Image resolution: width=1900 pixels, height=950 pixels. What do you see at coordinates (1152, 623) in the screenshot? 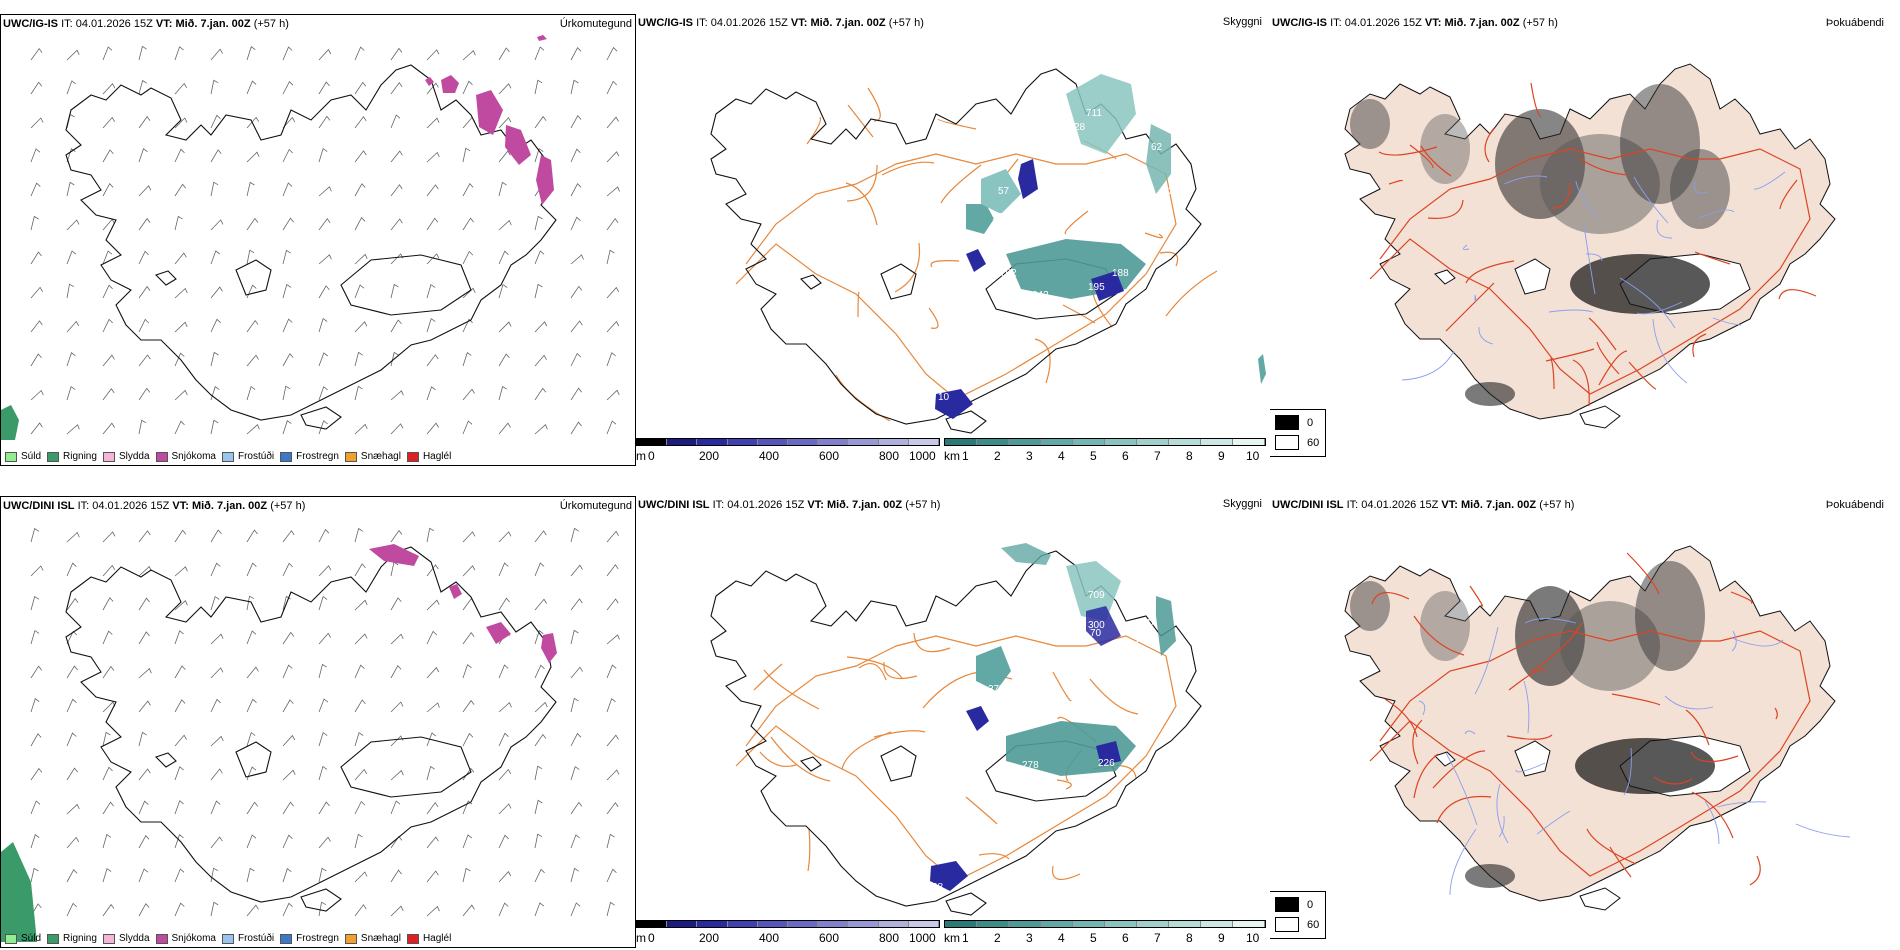
I see `vis-value-label: 14` at bounding box center [1152, 623].